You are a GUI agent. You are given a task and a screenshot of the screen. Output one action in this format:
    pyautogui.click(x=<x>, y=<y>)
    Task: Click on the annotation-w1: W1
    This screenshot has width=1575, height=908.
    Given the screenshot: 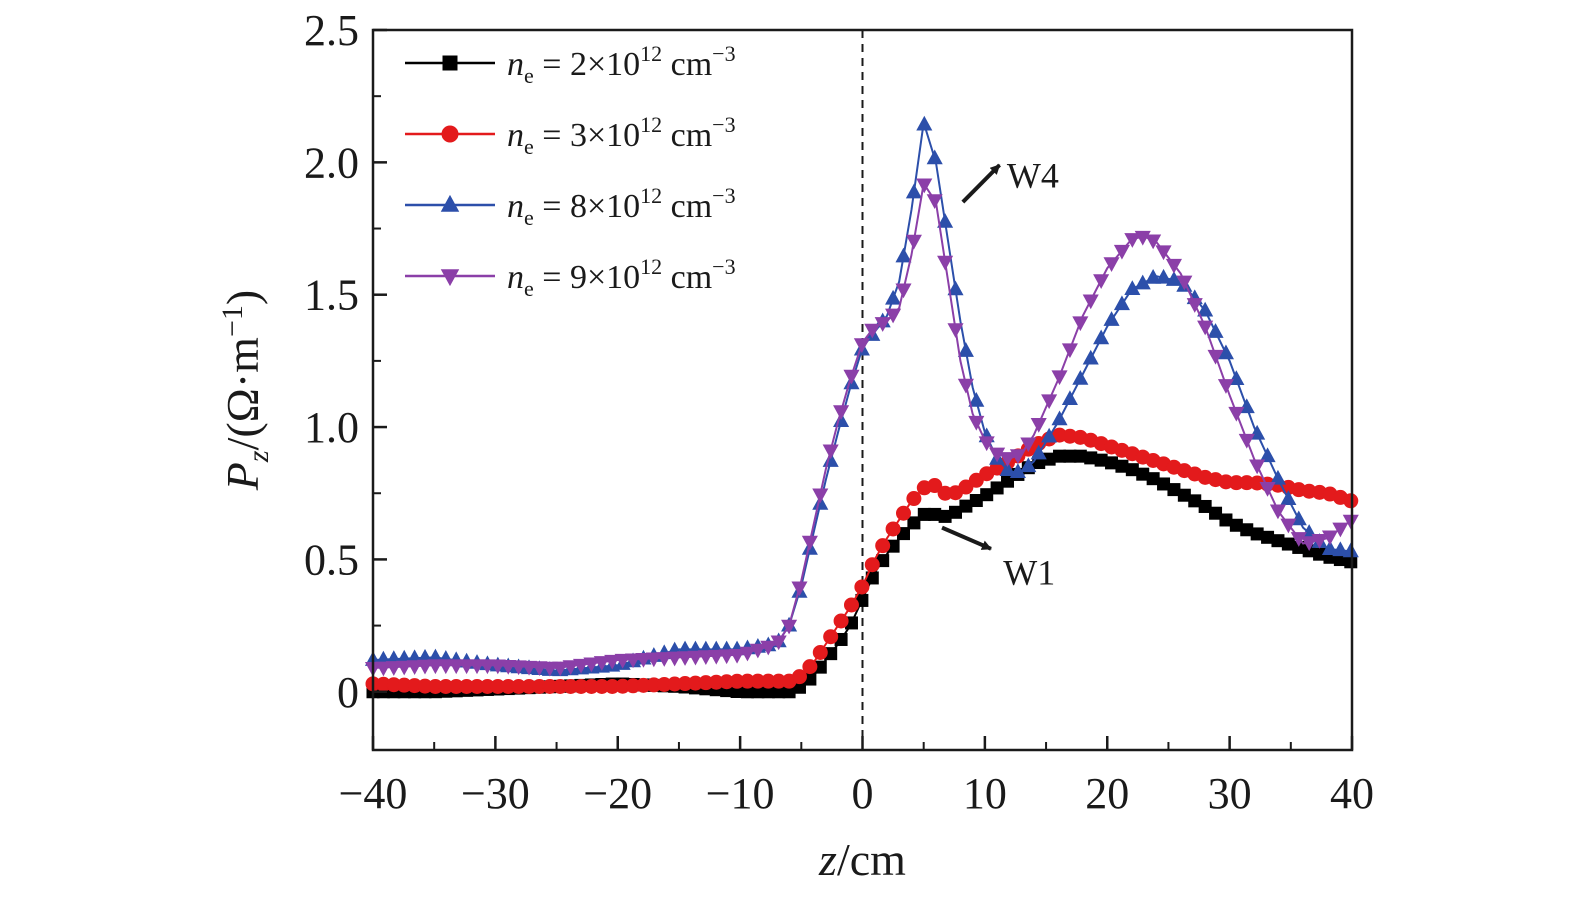 What is the action you would take?
    pyautogui.click(x=998, y=559)
    